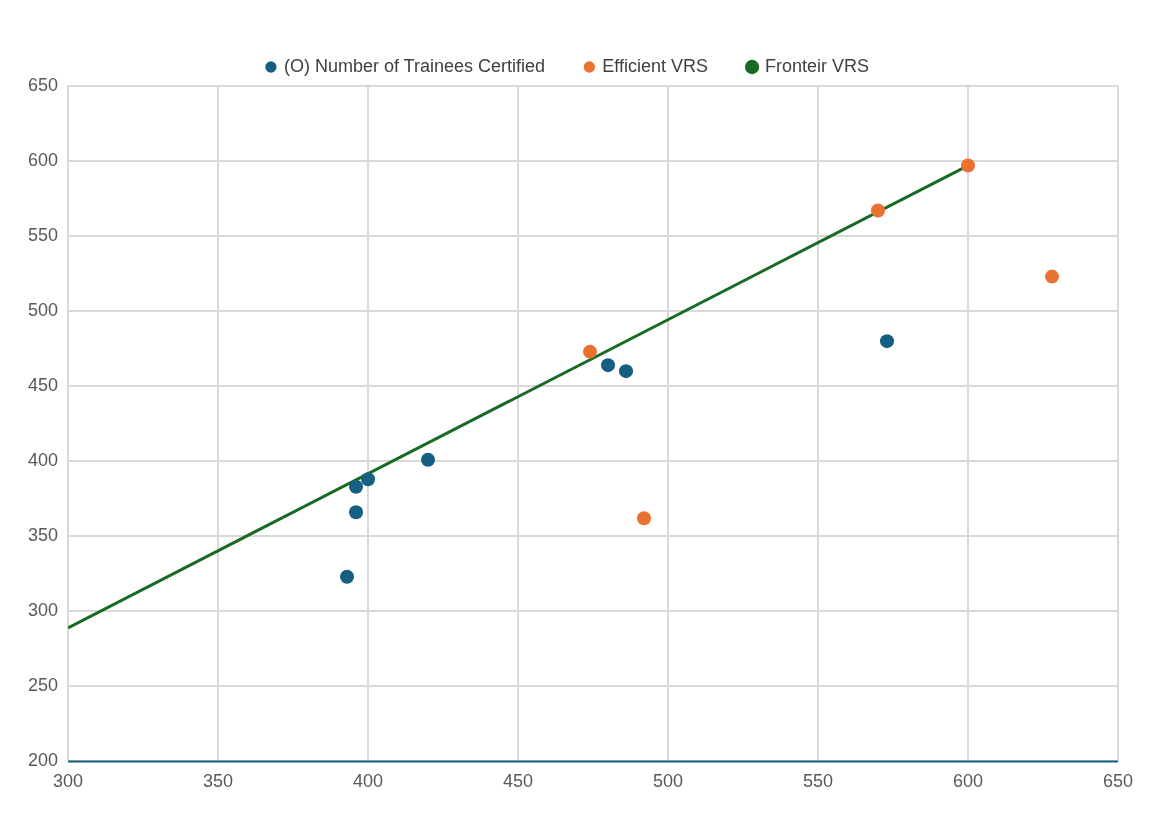  What do you see at coordinates (414, 65) in the screenshot?
I see `legend-label: (O) Number of Trainees Certified` at bounding box center [414, 65].